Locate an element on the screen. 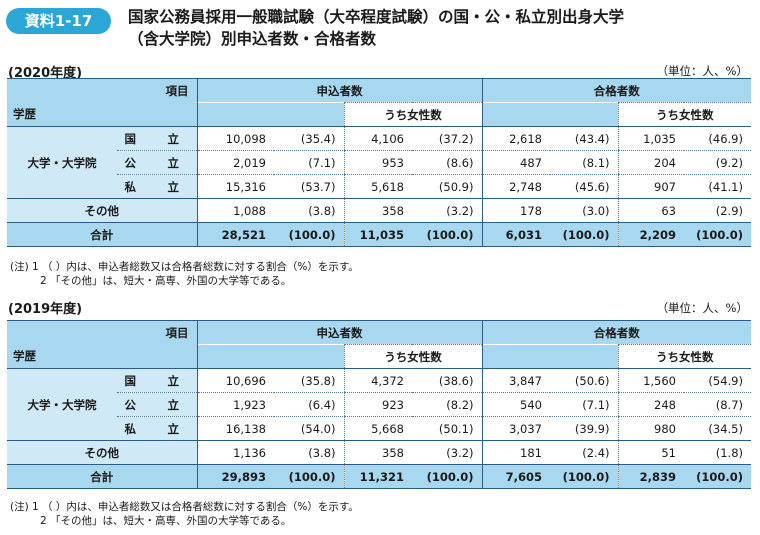 This screenshot has height=535, width=760. cell: (50.1) is located at coordinates (447, 428).